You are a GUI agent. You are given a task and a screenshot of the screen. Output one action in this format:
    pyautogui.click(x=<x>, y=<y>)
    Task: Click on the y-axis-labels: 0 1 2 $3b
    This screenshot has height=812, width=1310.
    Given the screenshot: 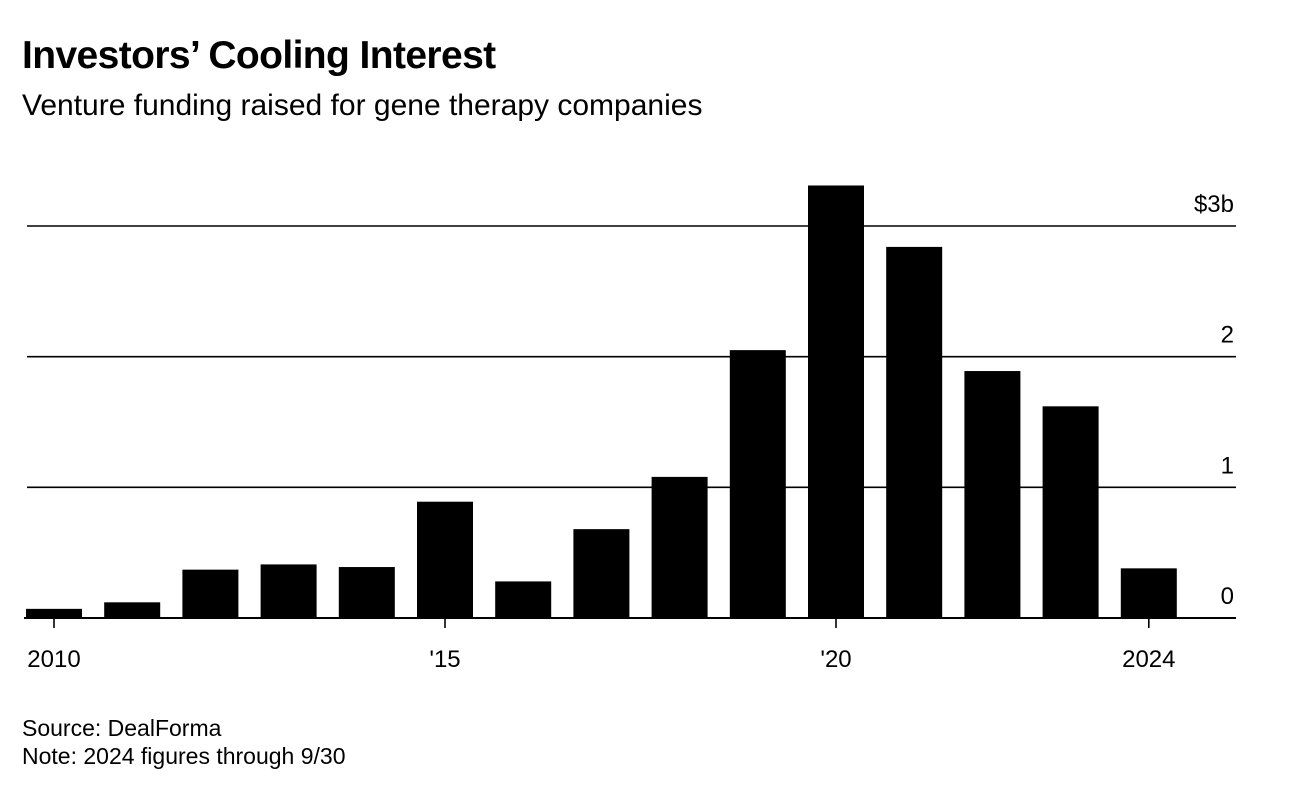 What is the action you would take?
    pyautogui.click(x=1214, y=400)
    